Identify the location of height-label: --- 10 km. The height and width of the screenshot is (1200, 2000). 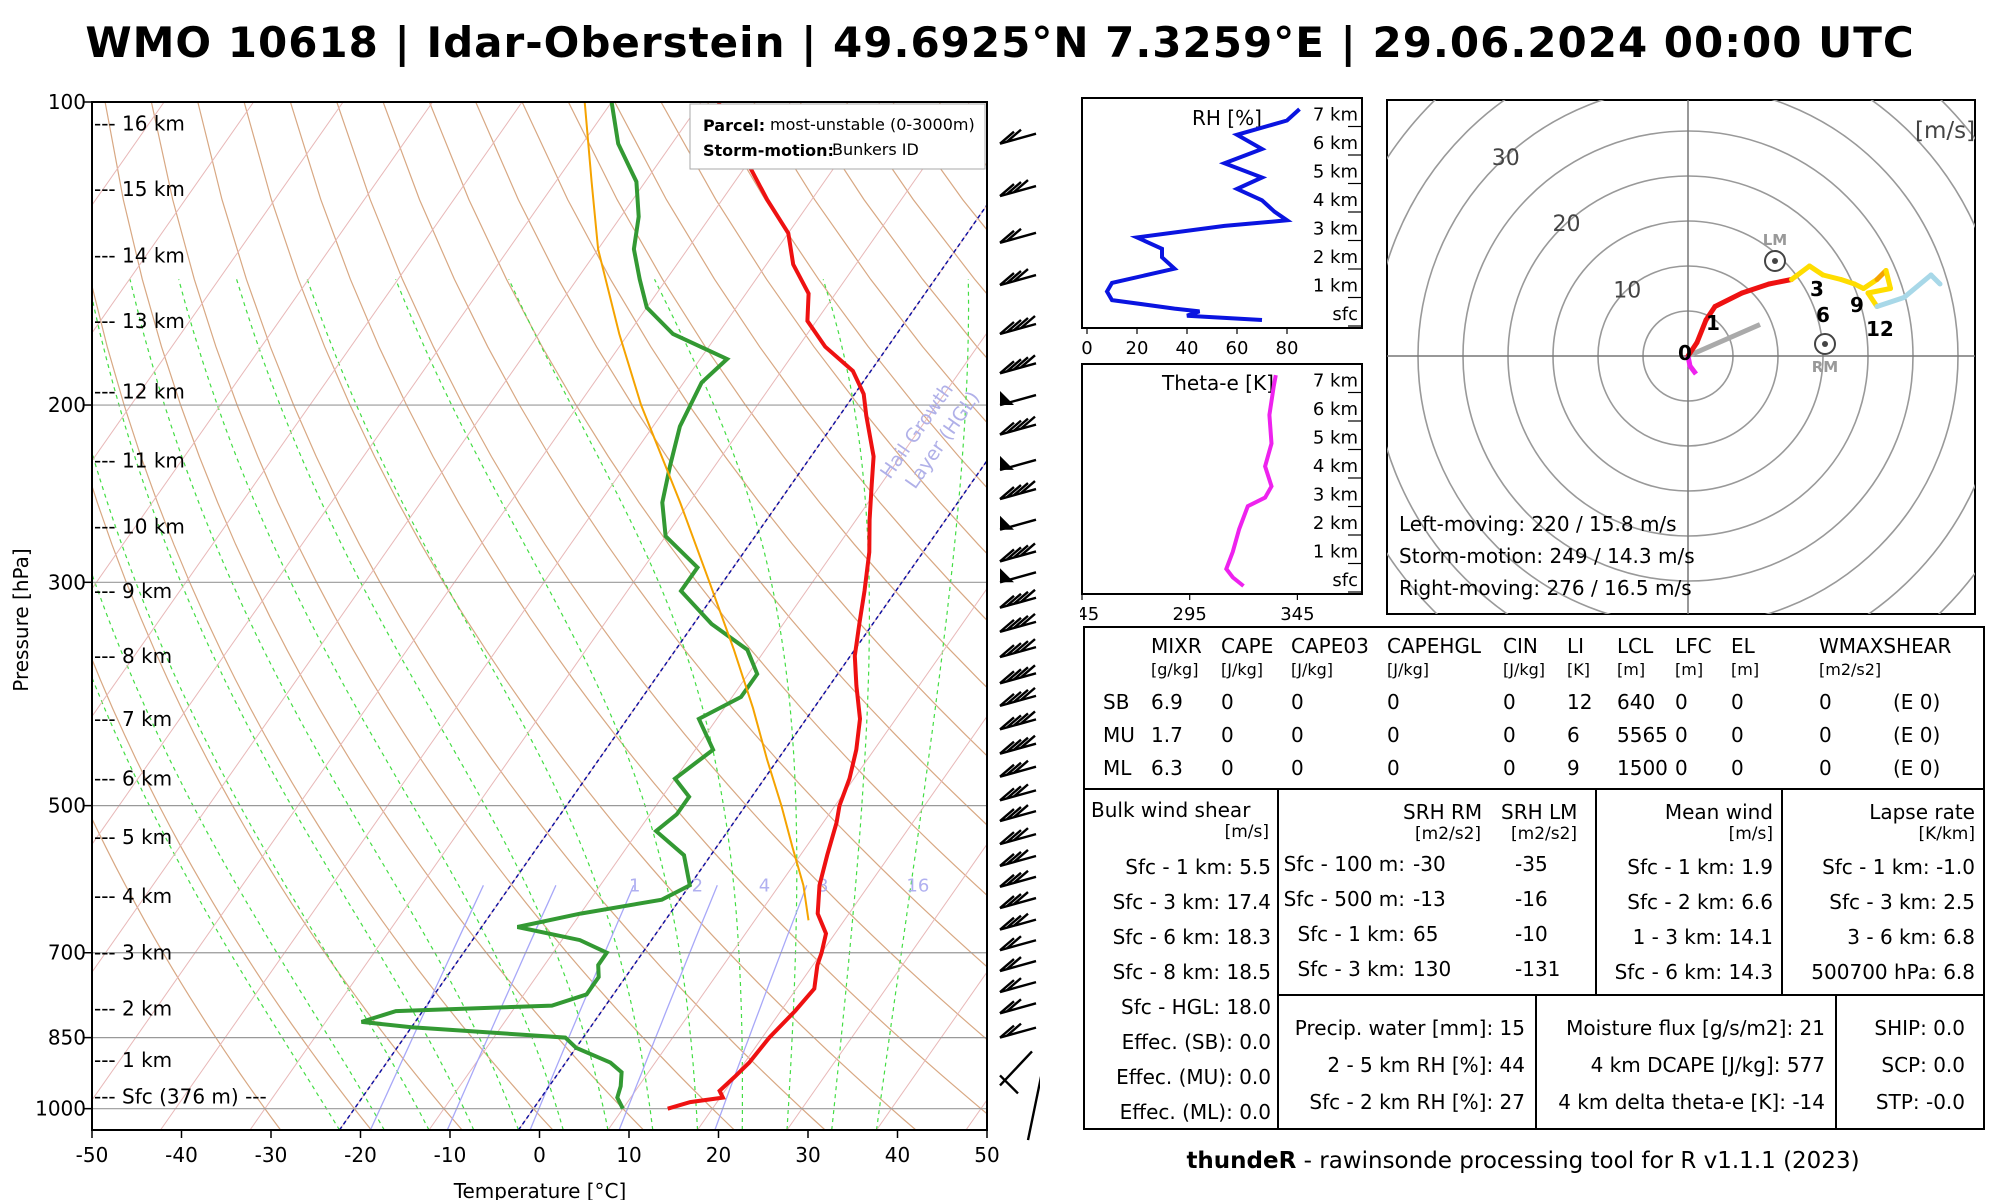
(139, 526).